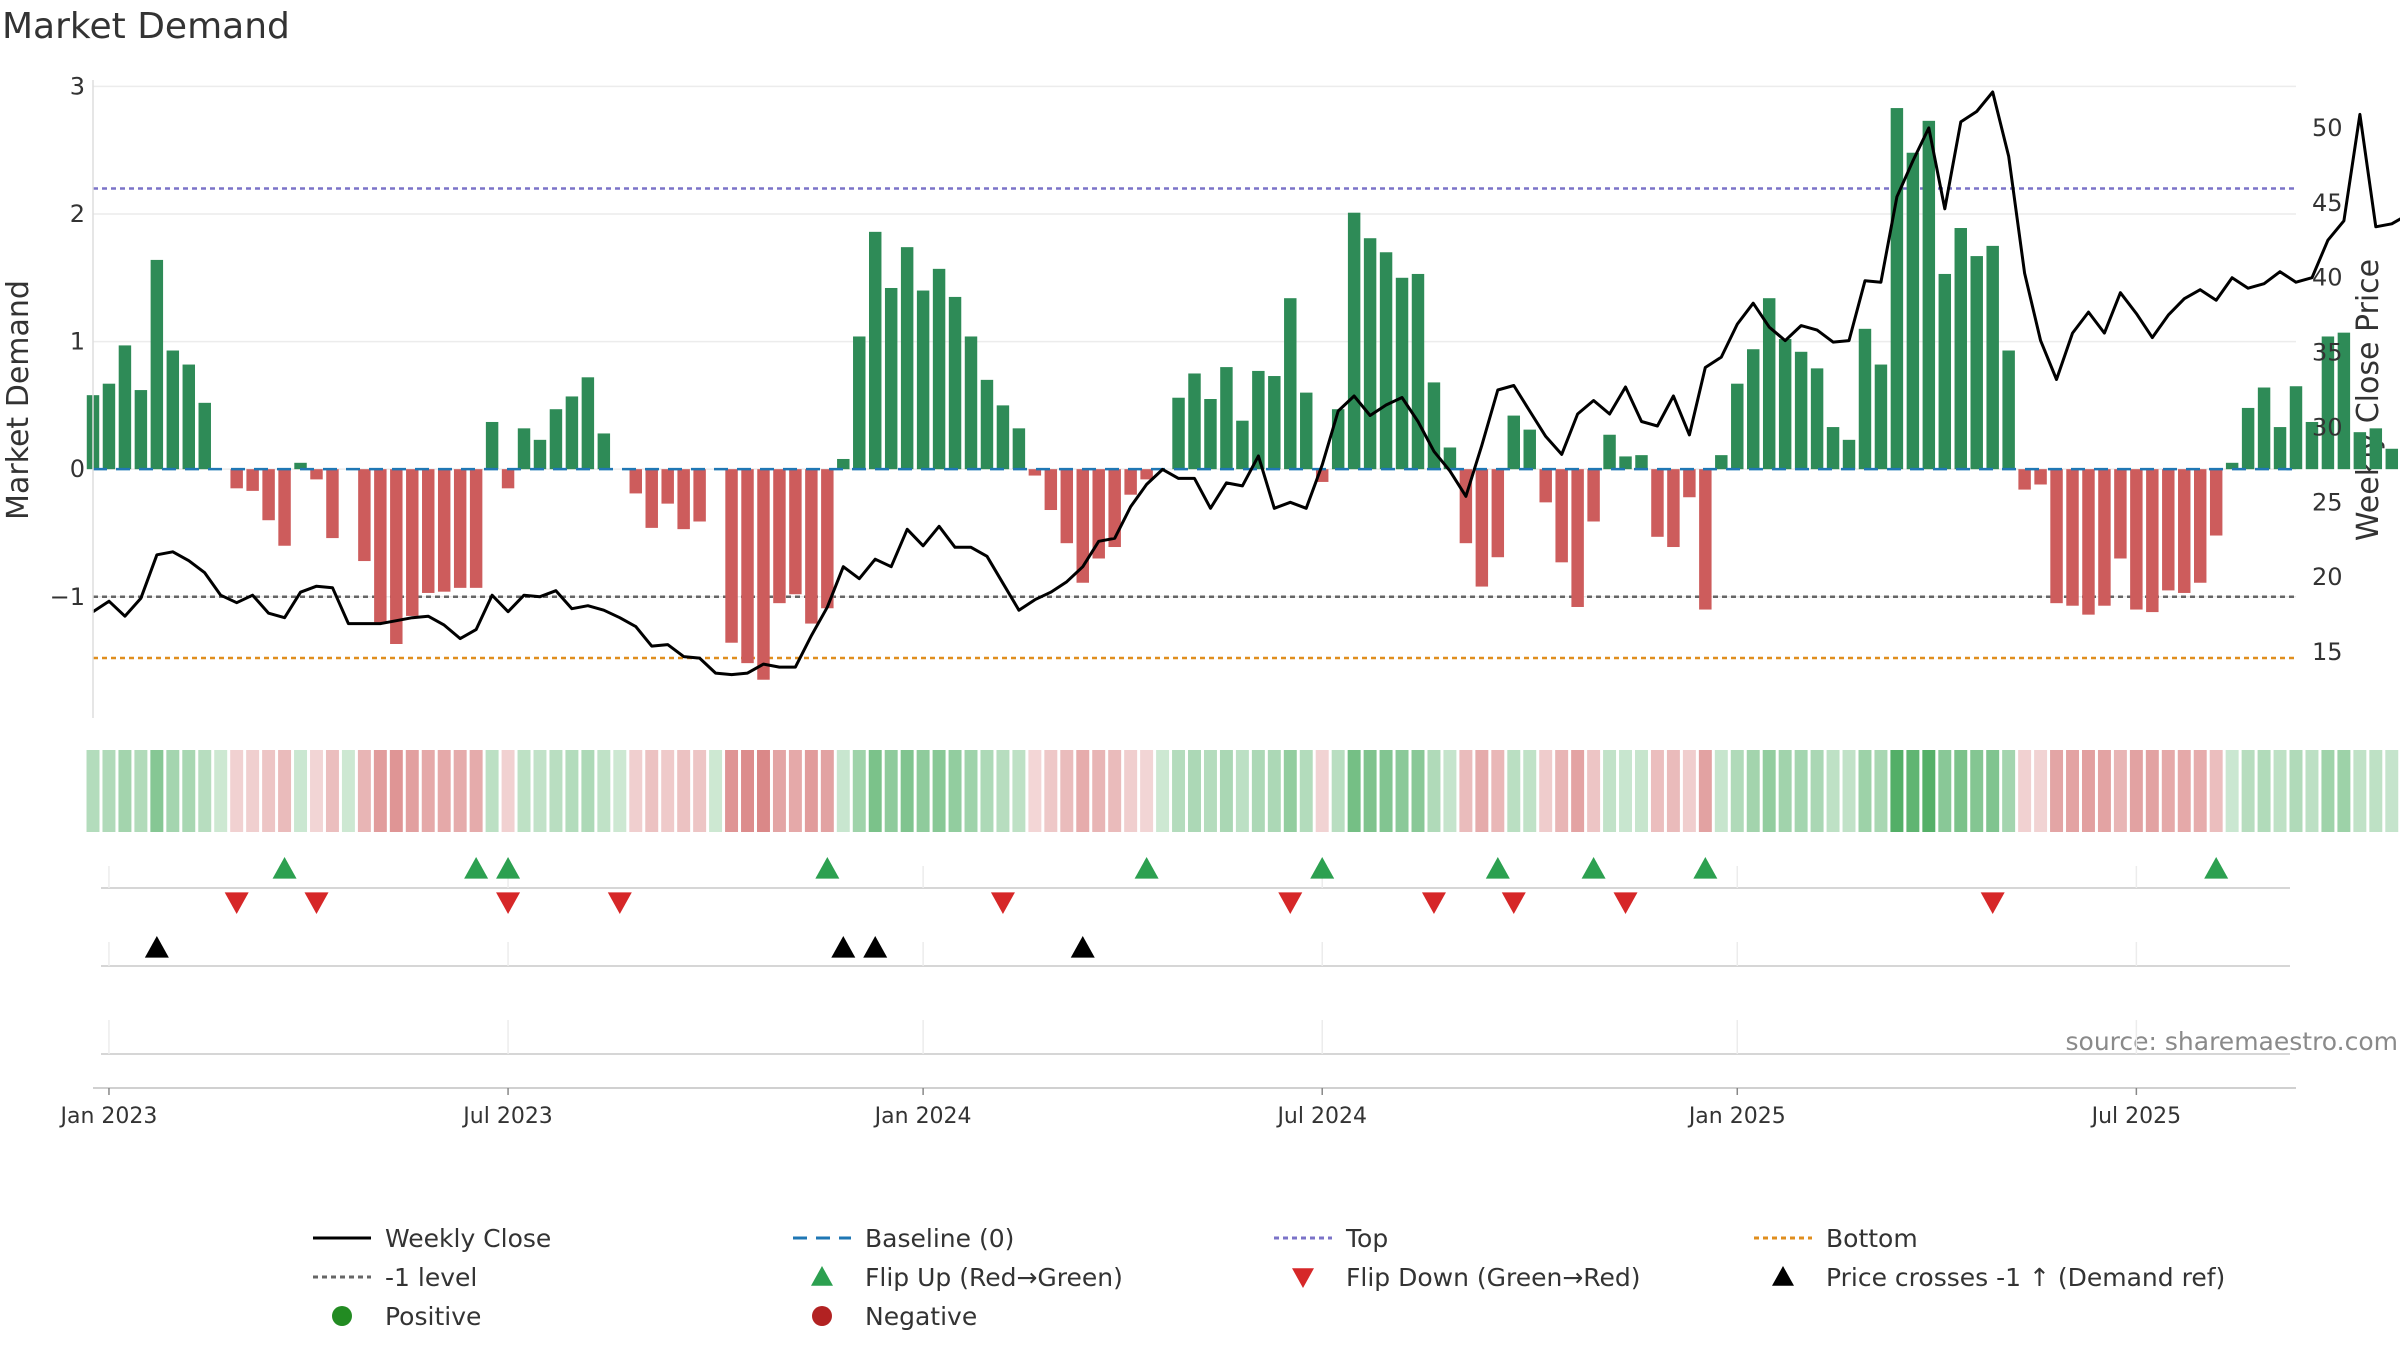 Image resolution: width=2400 pixels, height=1350 pixels. Describe the element at coordinates (2327, 652) in the screenshot. I see `y2-tick-label: 15` at that location.